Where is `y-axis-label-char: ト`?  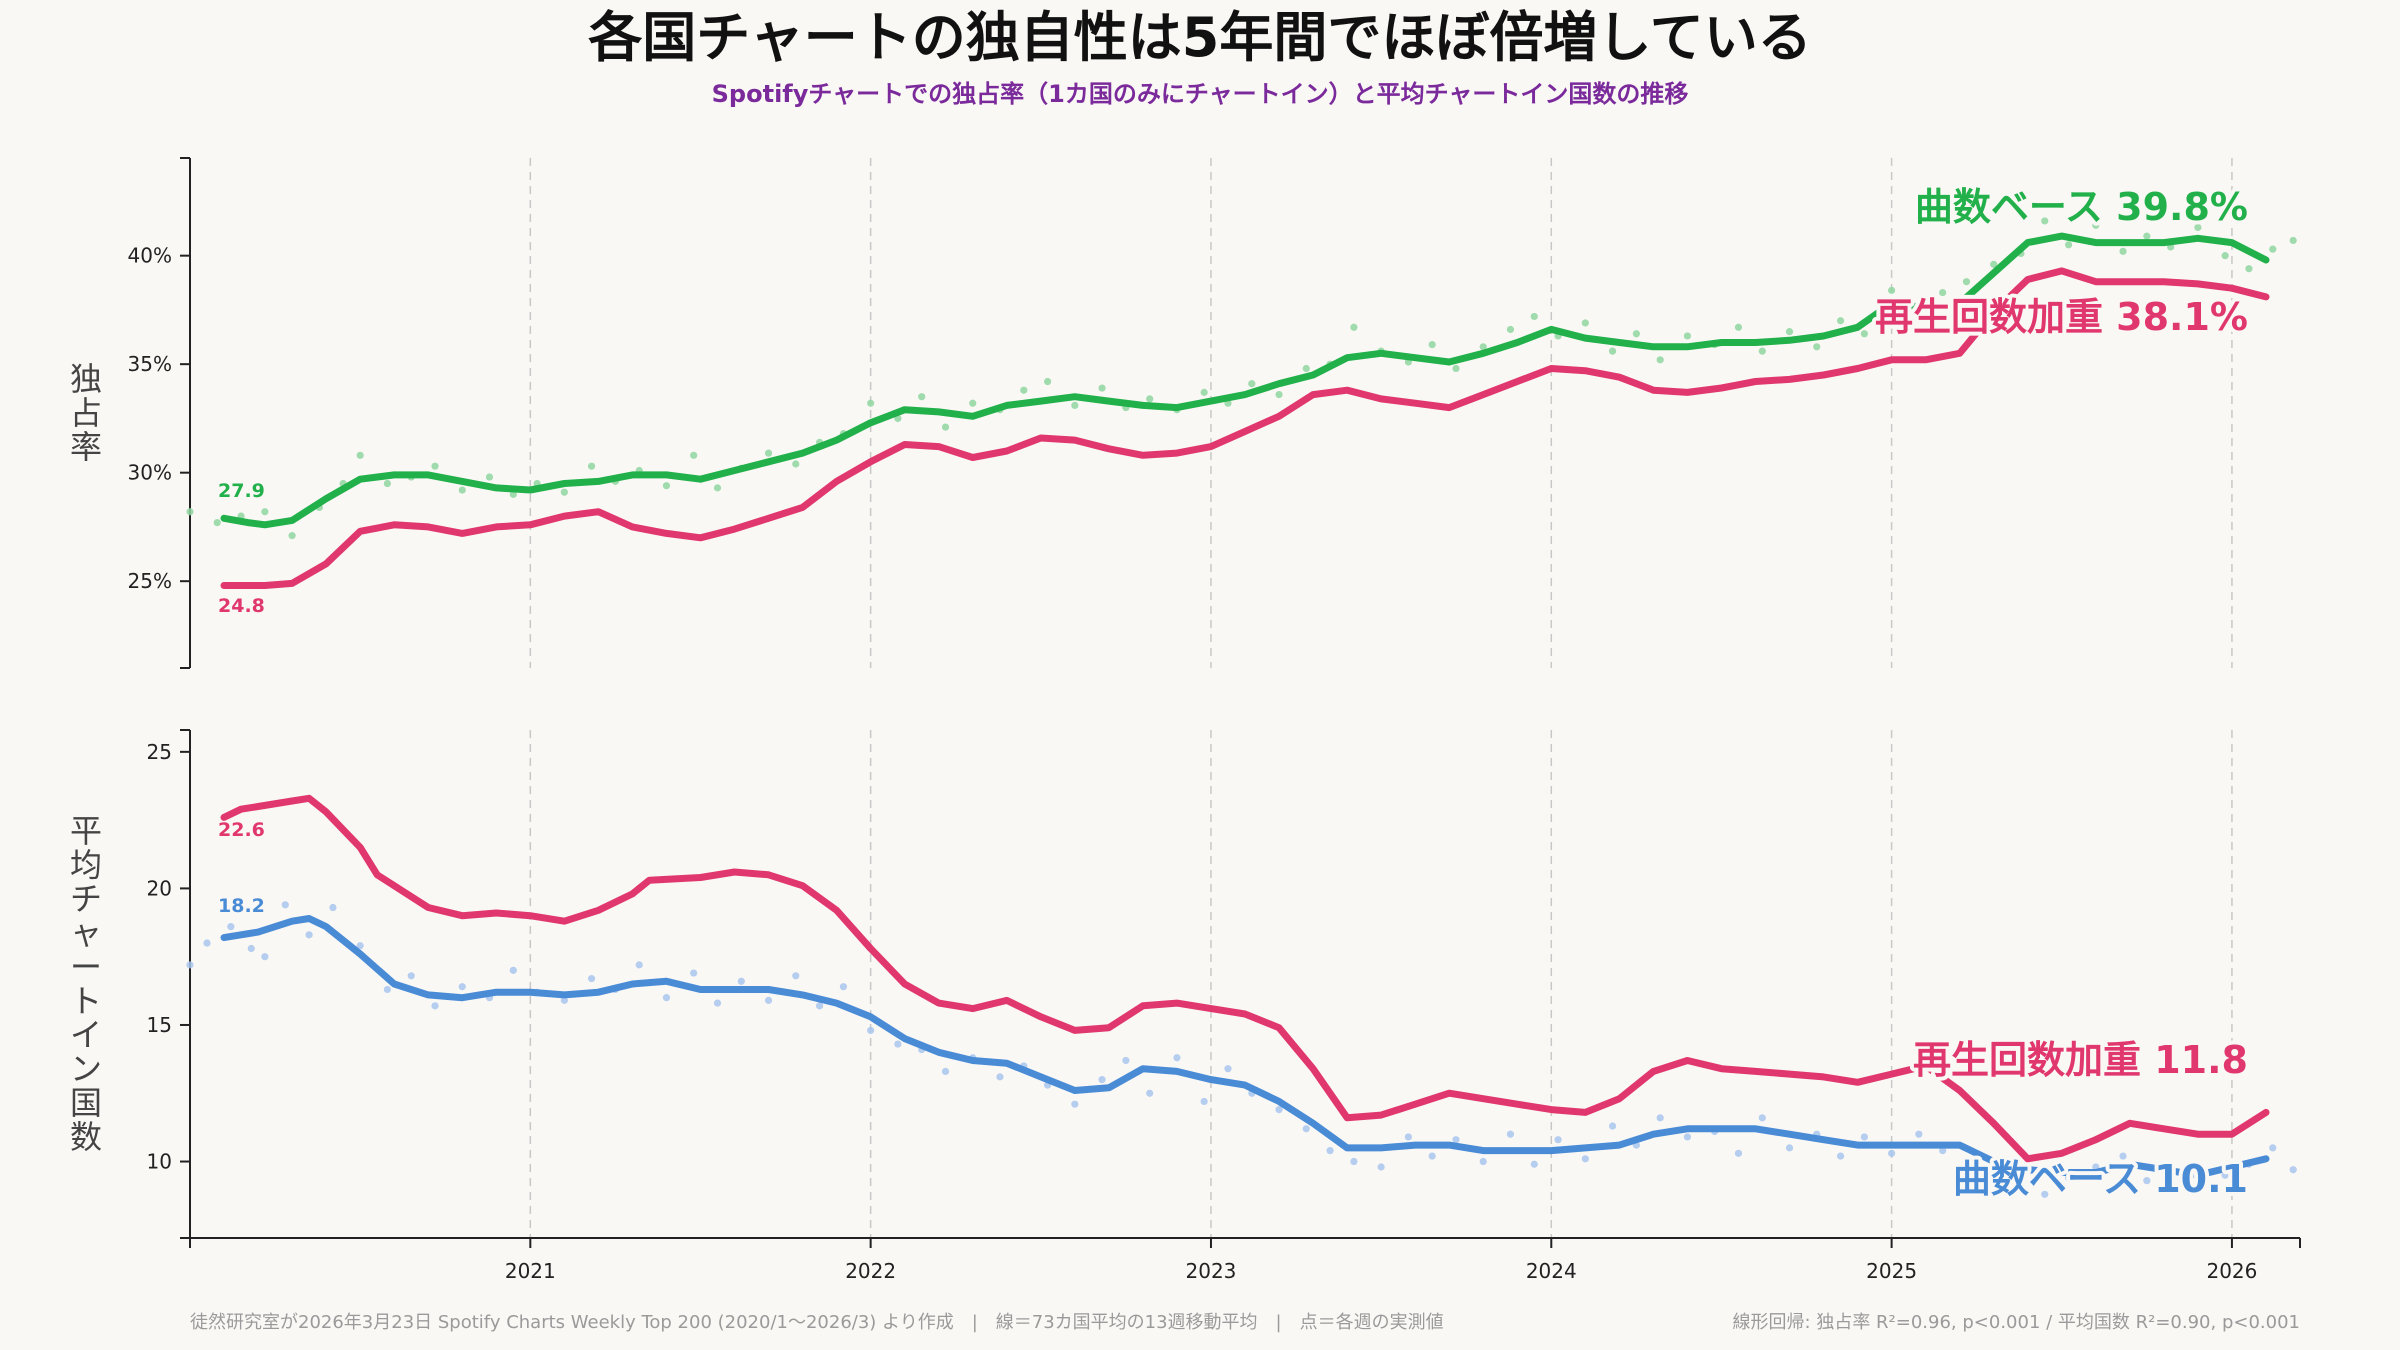 y-axis-label-char: ト is located at coordinates (86, 1001).